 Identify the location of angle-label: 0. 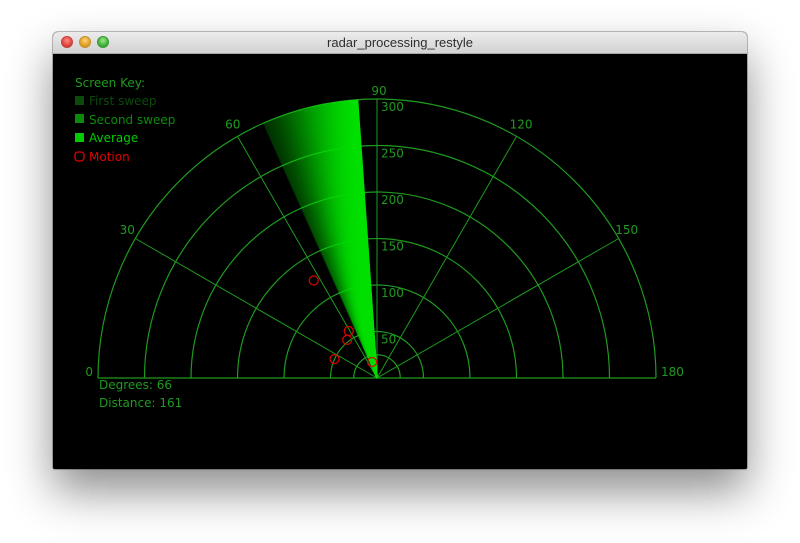
(89, 372).